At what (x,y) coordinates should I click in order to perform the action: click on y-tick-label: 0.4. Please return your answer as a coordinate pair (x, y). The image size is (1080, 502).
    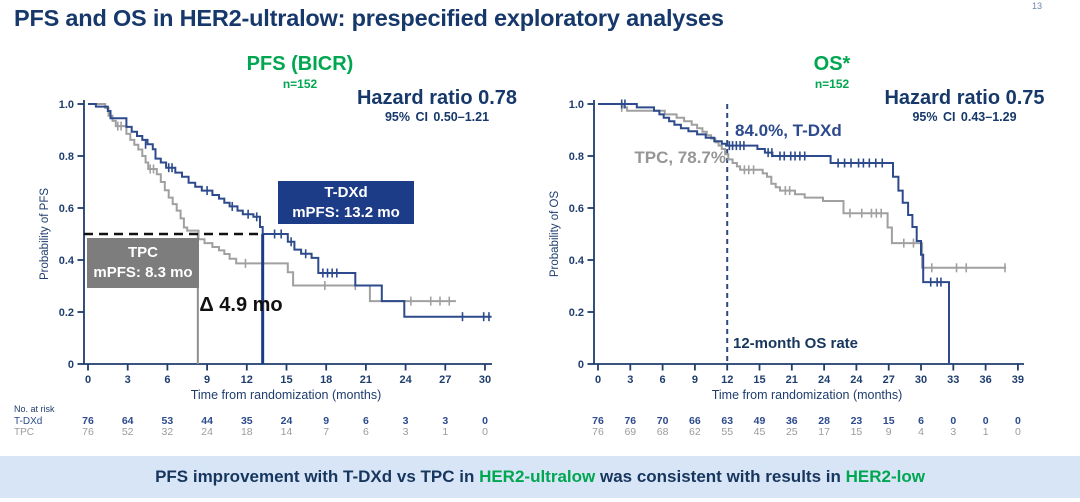
    Looking at the image, I should click on (577, 261).